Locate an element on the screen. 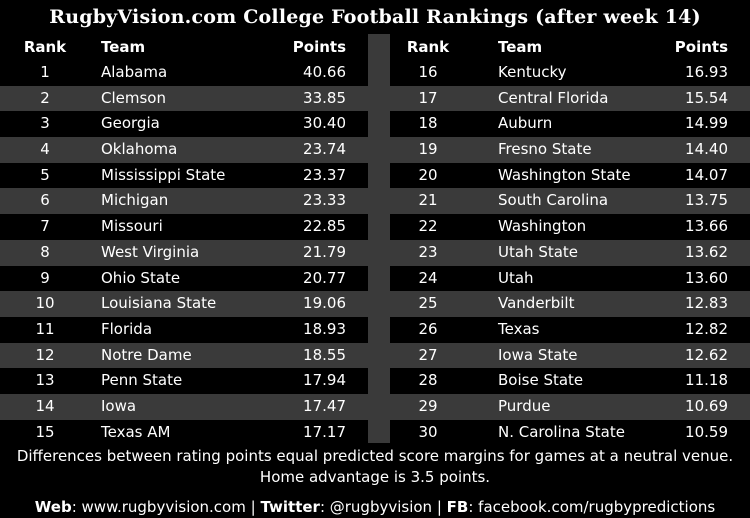 The height and width of the screenshot is (518, 750). team-cell: Washington is located at coordinates (542, 226).